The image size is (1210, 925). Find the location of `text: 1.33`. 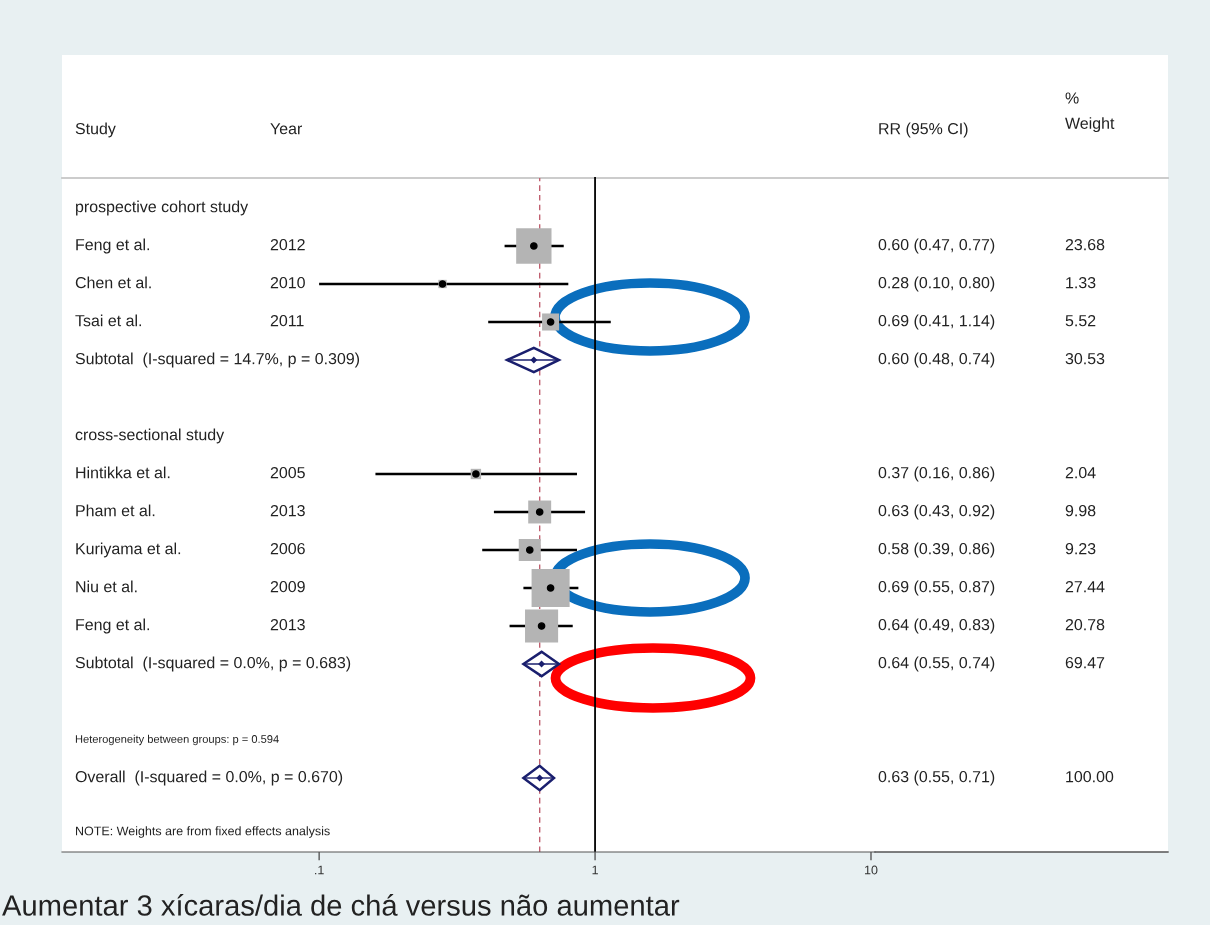

text: 1.33 is located at coordinates (1081, 282).